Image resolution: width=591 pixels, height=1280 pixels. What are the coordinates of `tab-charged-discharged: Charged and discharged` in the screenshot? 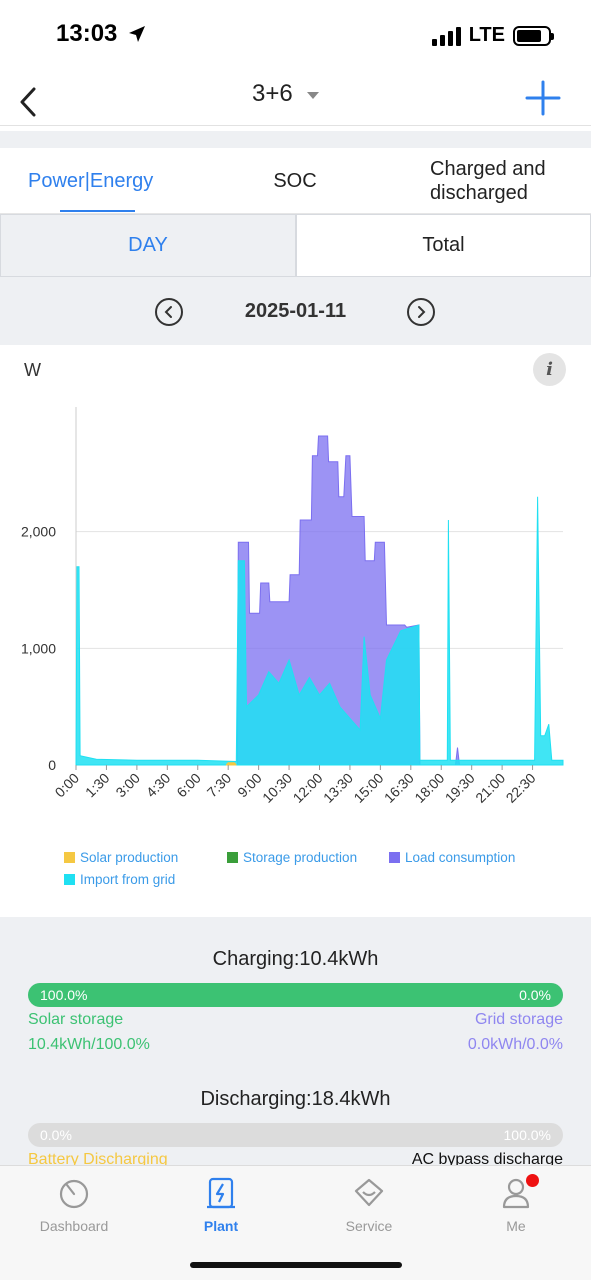 It's located at (488, 181).